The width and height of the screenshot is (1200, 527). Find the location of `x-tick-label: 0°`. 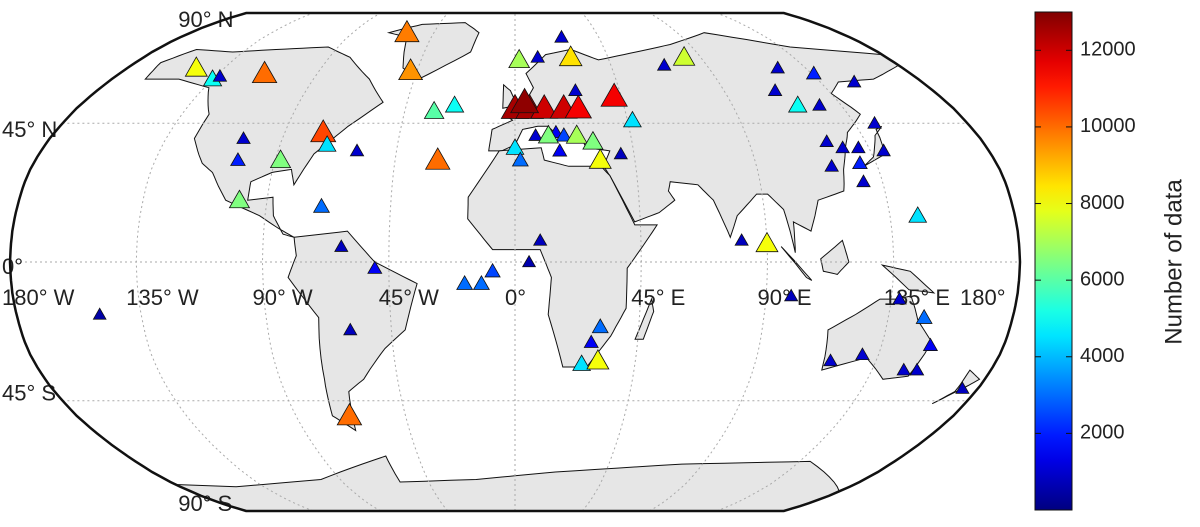

x-tick-label: 0° is located at coordinates (515, 297).